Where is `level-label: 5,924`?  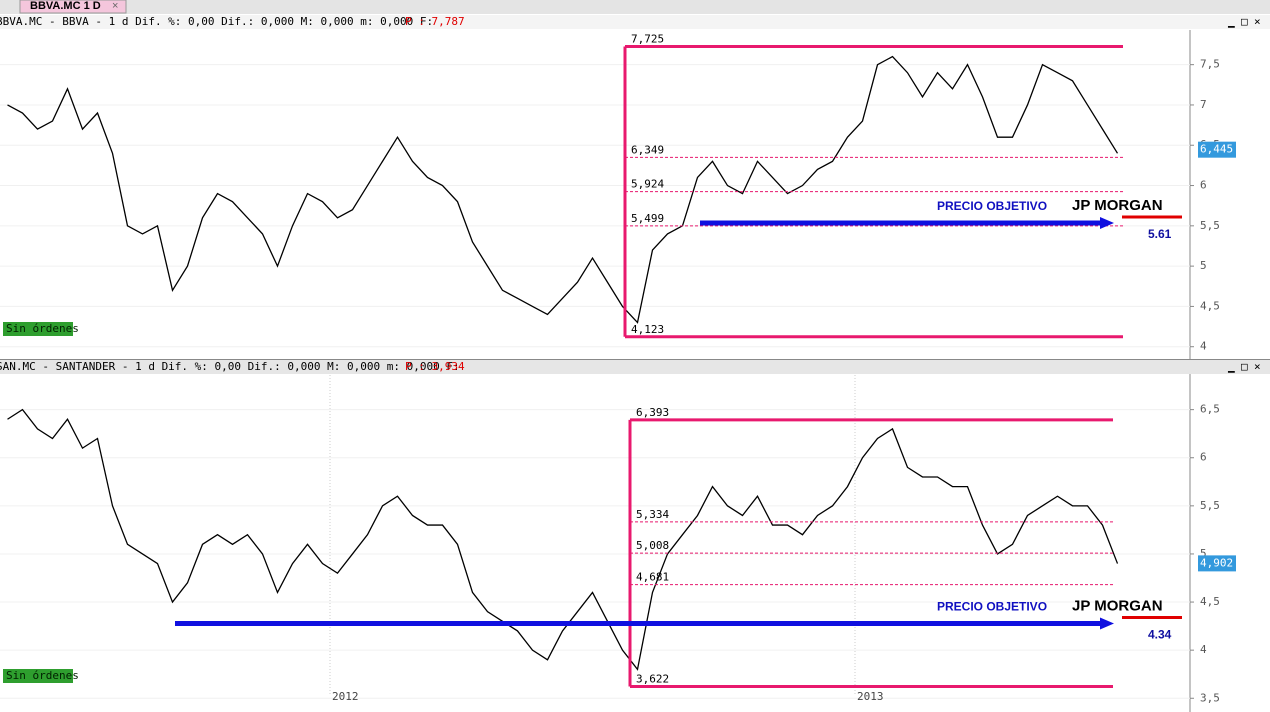
level-label: 5,924 is located at coordinates (647, 184).